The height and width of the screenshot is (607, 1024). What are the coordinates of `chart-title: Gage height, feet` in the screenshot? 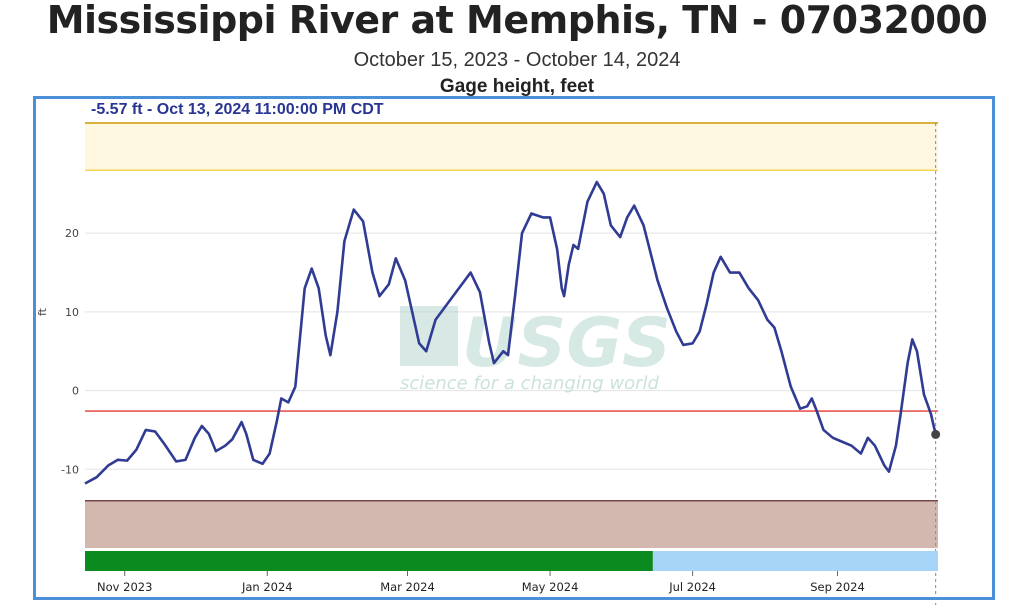 It's located at (517, 86).